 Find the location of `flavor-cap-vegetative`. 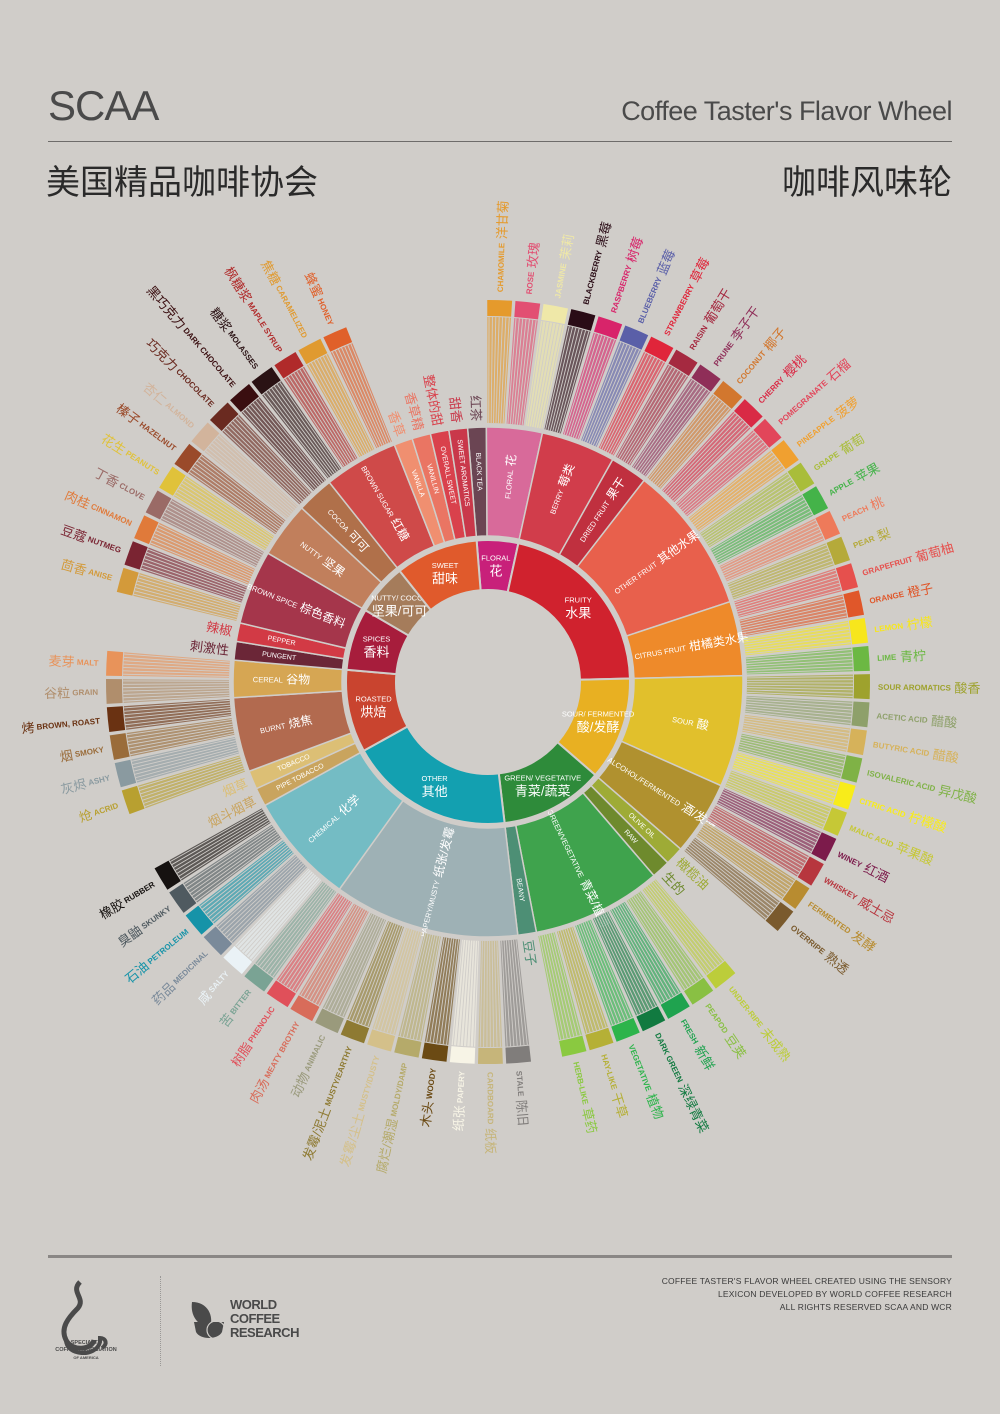

flavor-cap-vegetative is located at coordinates (625, 1029).